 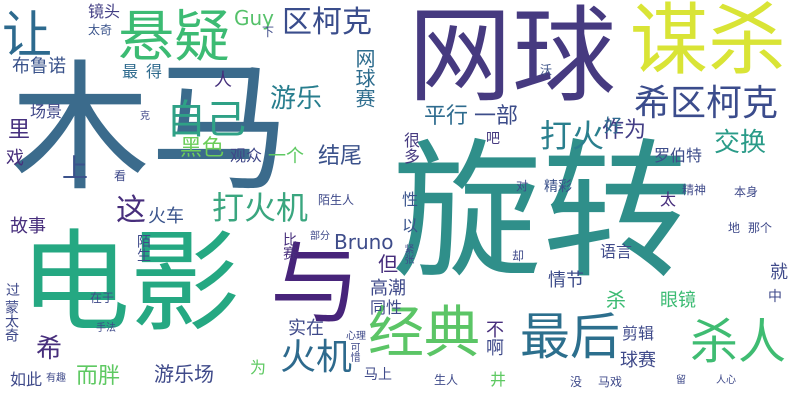 What do you see at coordinates (410, 225) in the screenshot?
I see `word-以: 以` at bounding box center [410, 225].